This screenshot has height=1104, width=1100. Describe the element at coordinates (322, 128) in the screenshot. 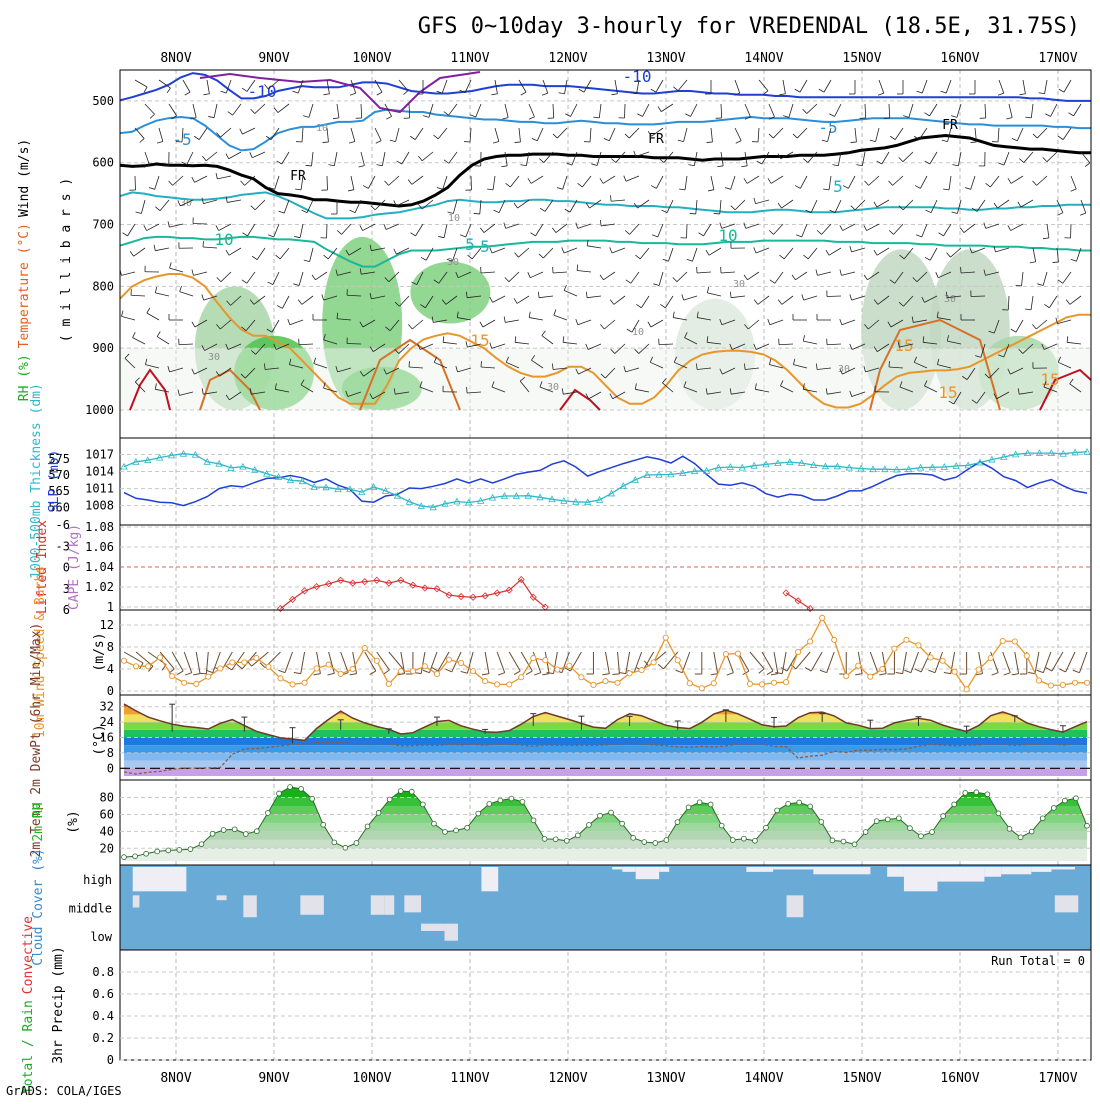

I see `rh-contour-label: 10` at that location.